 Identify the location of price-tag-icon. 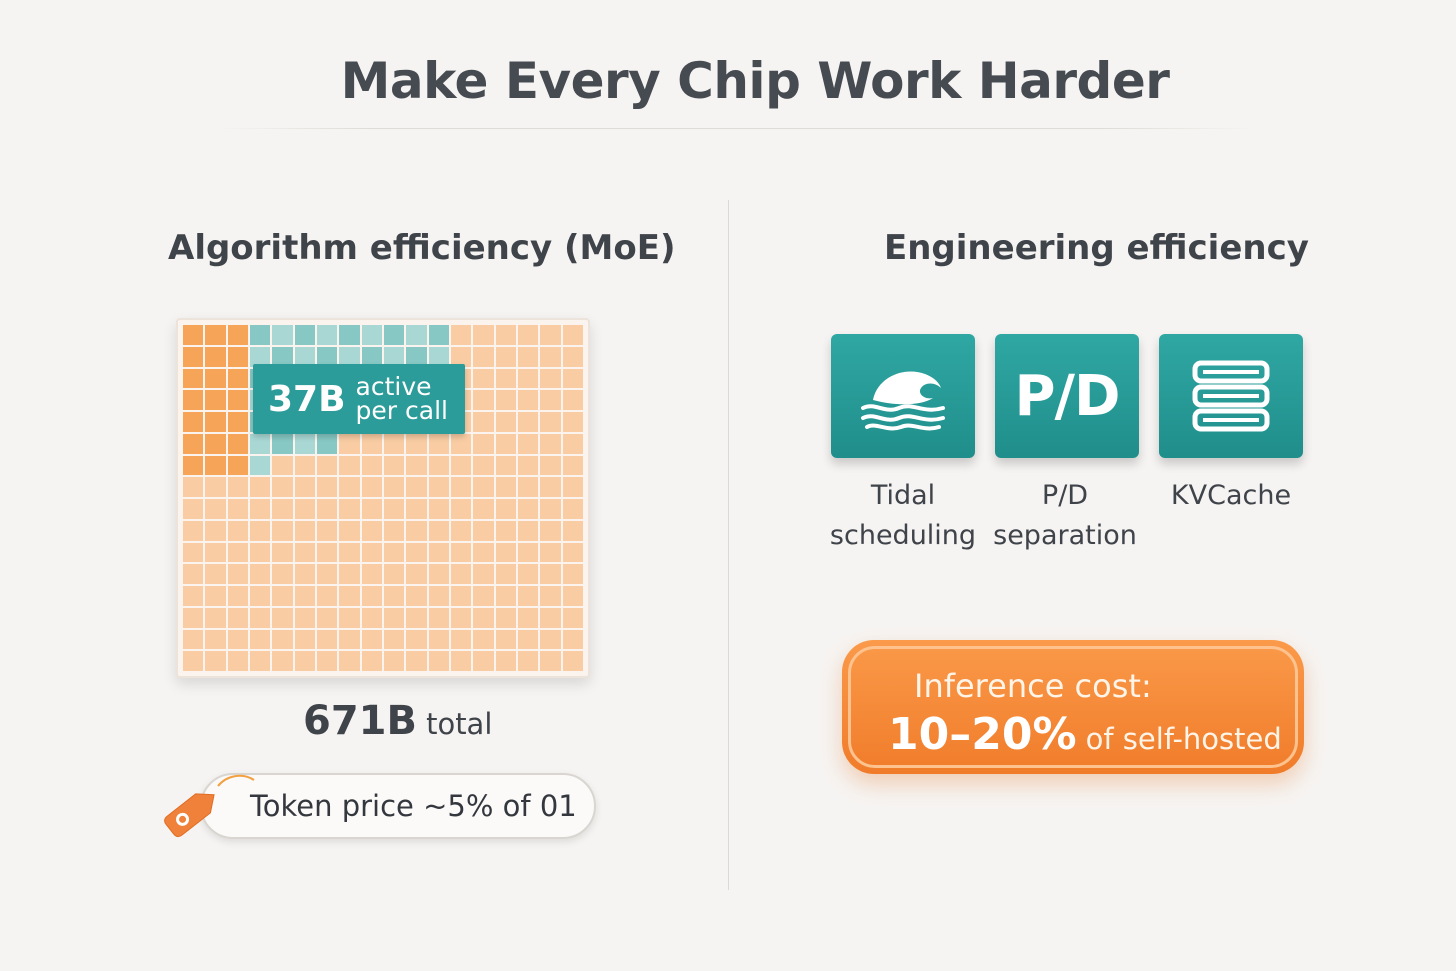
(209, 806).